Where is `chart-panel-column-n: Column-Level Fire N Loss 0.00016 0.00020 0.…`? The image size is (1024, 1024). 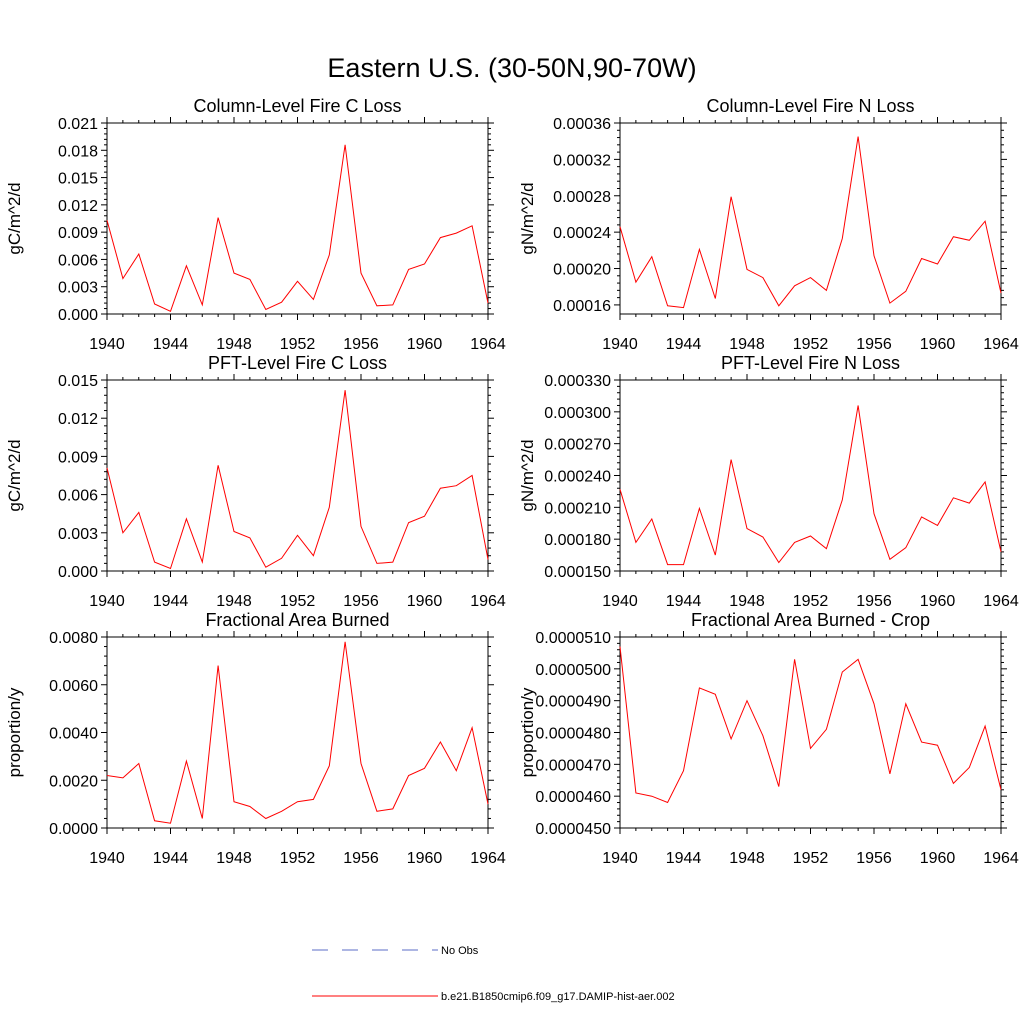
chart-panel-column-n: Column-Level Fire N Loss 0.00016 0.00020 0.… is located at coordinates (768, 224).